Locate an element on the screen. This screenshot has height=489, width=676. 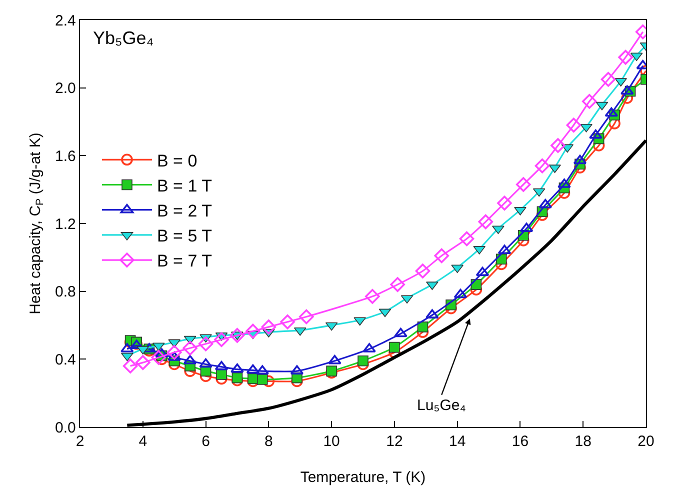
annotation: Yb₅Ge₄ is located at coordinates (123, 38).